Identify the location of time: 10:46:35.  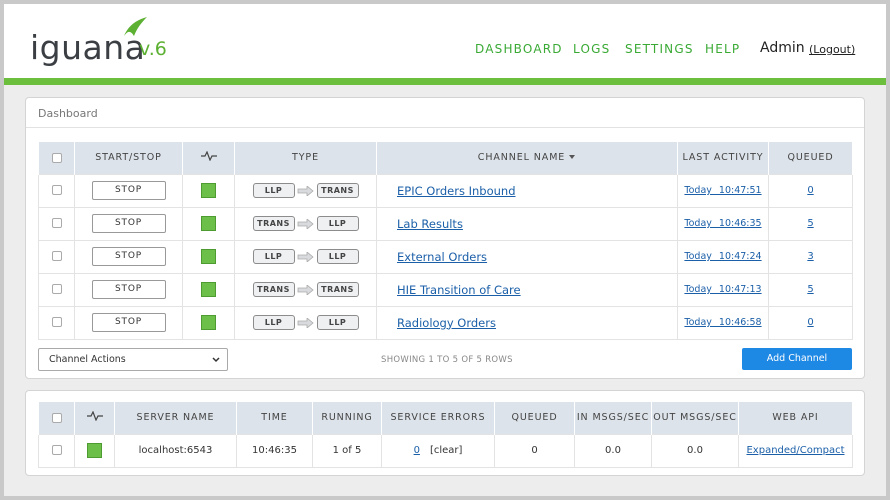
(274, 450).